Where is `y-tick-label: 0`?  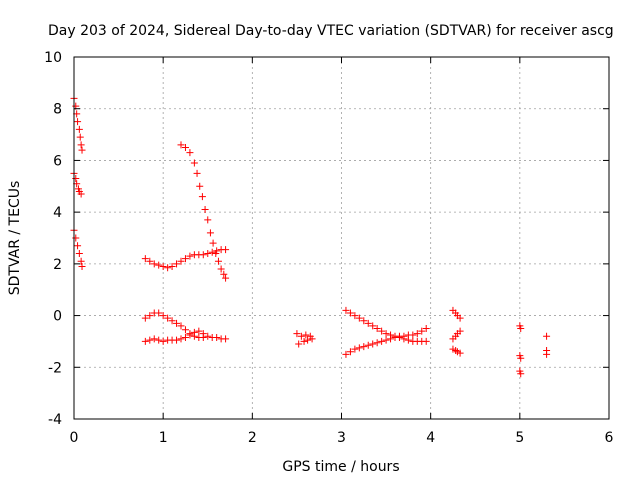
y-tick-label: 0 is located at coordinates (57, 317).